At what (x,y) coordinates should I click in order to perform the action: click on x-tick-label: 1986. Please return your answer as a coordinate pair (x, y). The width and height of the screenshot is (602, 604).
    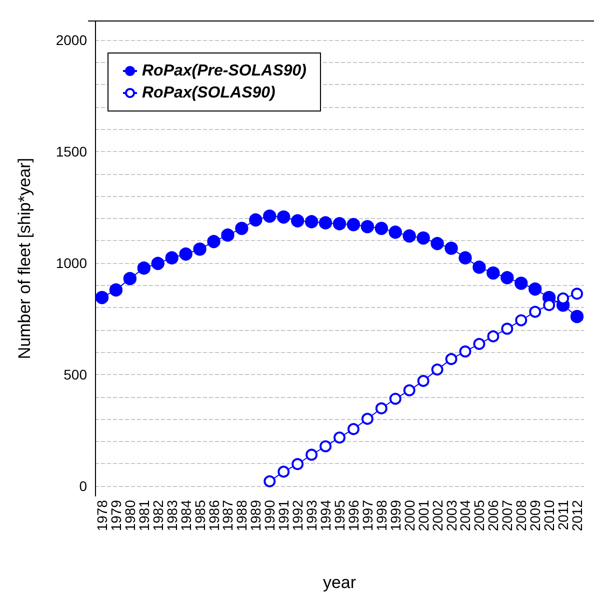
    Looking at the image, I should click on (214, 516).